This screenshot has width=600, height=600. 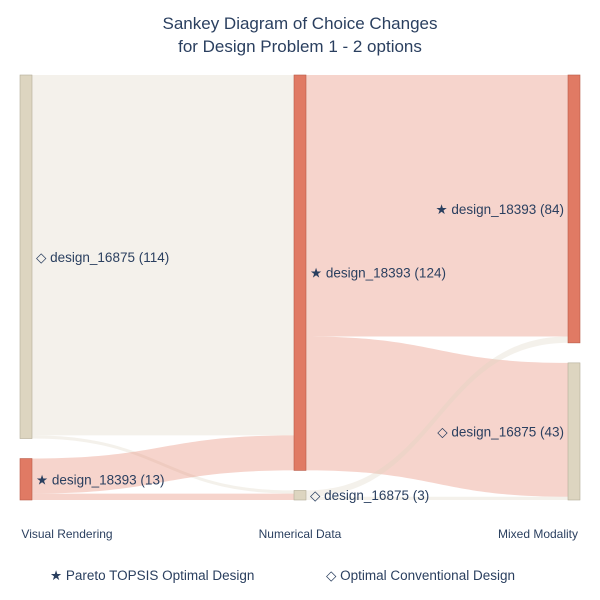 What do you see at coordinates (102, 257) in the screenshot?
I see `node-label-vr_16875: ◇ design_16875 (114)` at bounding box center [102, 257].